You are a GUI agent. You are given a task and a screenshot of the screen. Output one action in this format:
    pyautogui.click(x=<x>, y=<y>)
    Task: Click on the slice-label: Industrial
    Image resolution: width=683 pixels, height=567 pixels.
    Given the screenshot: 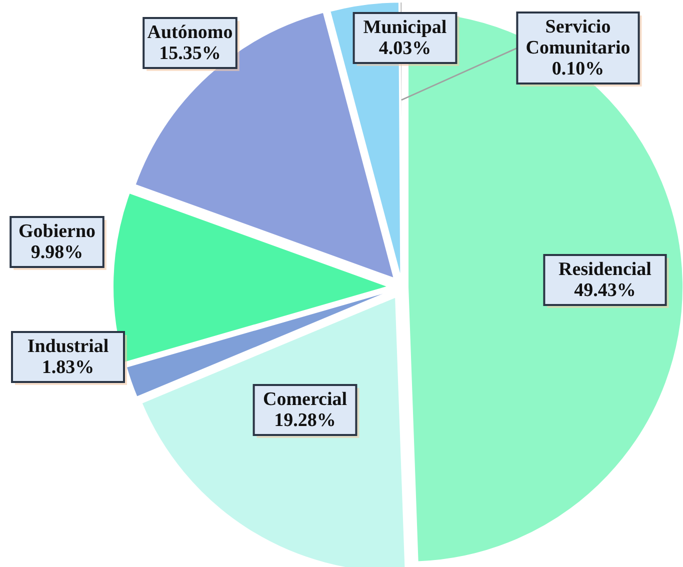 What is the action you would take?
    pyautogui.click(x=68, y=346)
    